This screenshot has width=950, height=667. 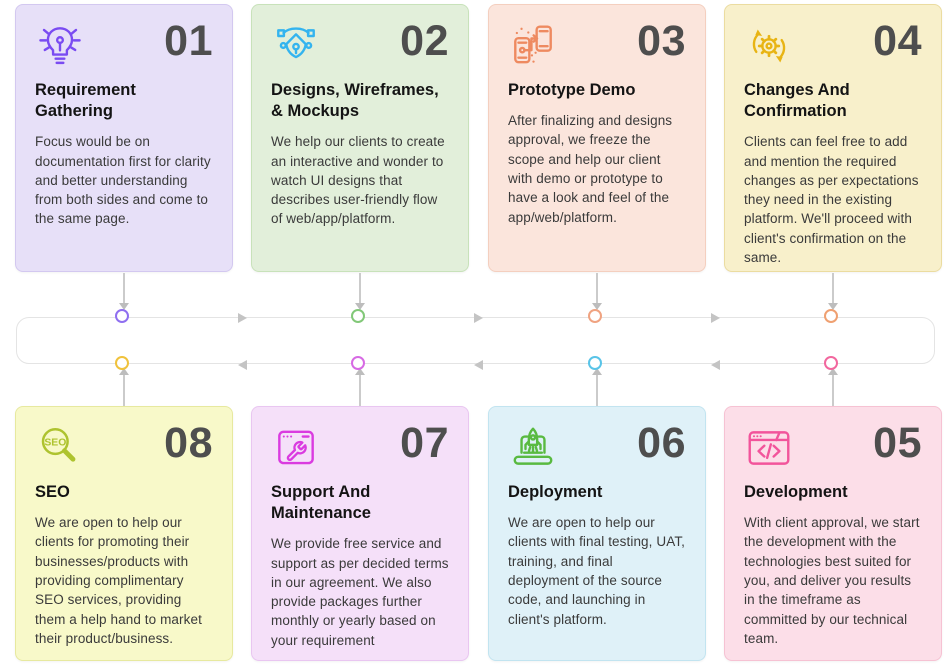 I want to click on step-number: 05, so click(x=897, y=443).